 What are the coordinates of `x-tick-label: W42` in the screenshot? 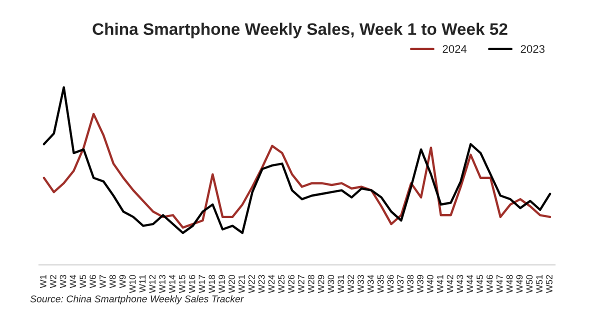 It's located at (450, 284).